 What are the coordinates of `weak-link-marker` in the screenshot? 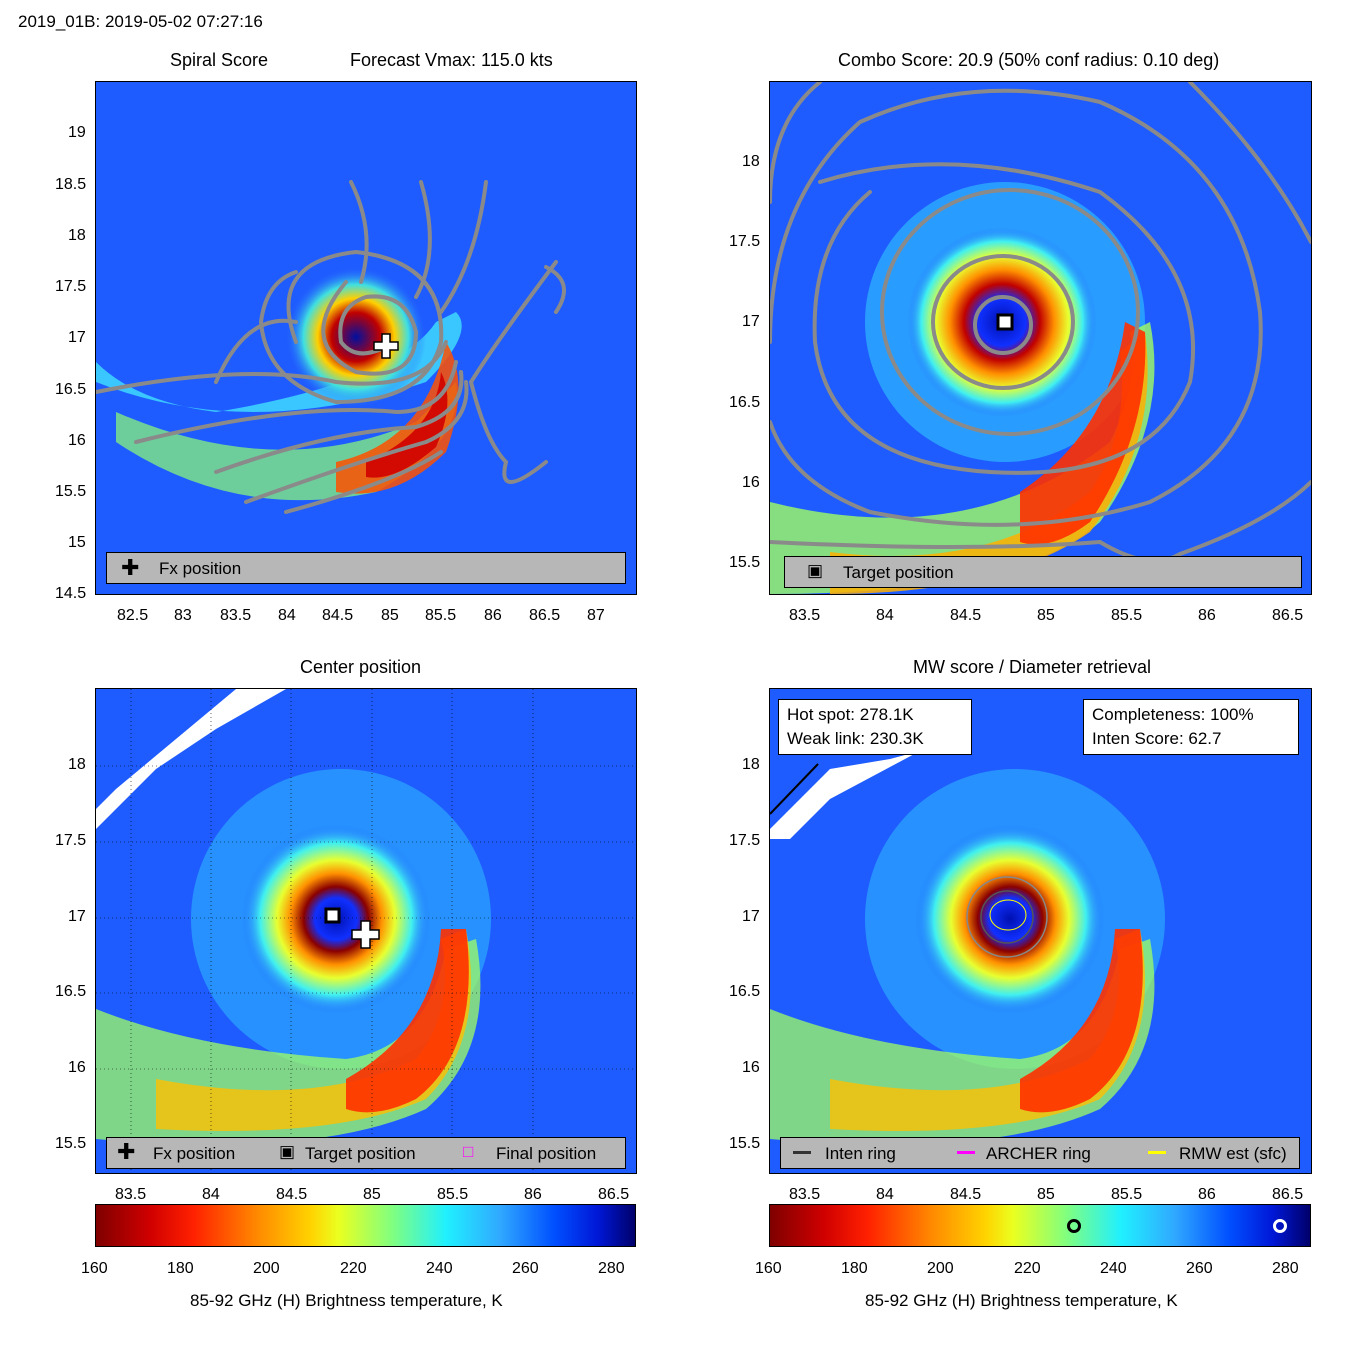 It's located at (1073, 1226).